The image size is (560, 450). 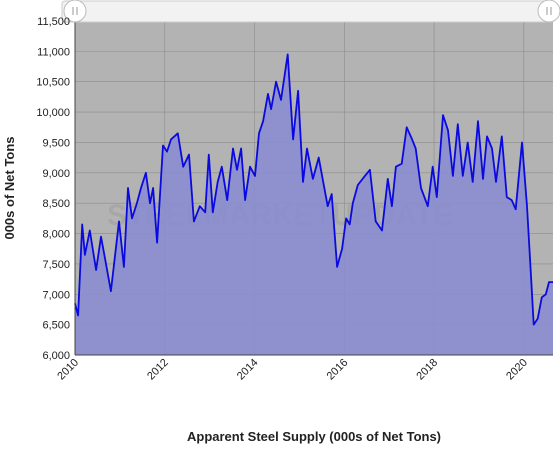 I want to click on y-tick-label: 7,500, so click(x=56, y=265).